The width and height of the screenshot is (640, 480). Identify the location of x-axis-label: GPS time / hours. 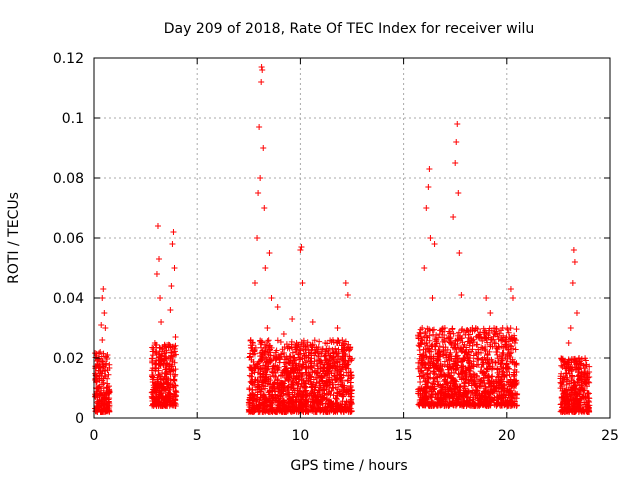
(348, 466).